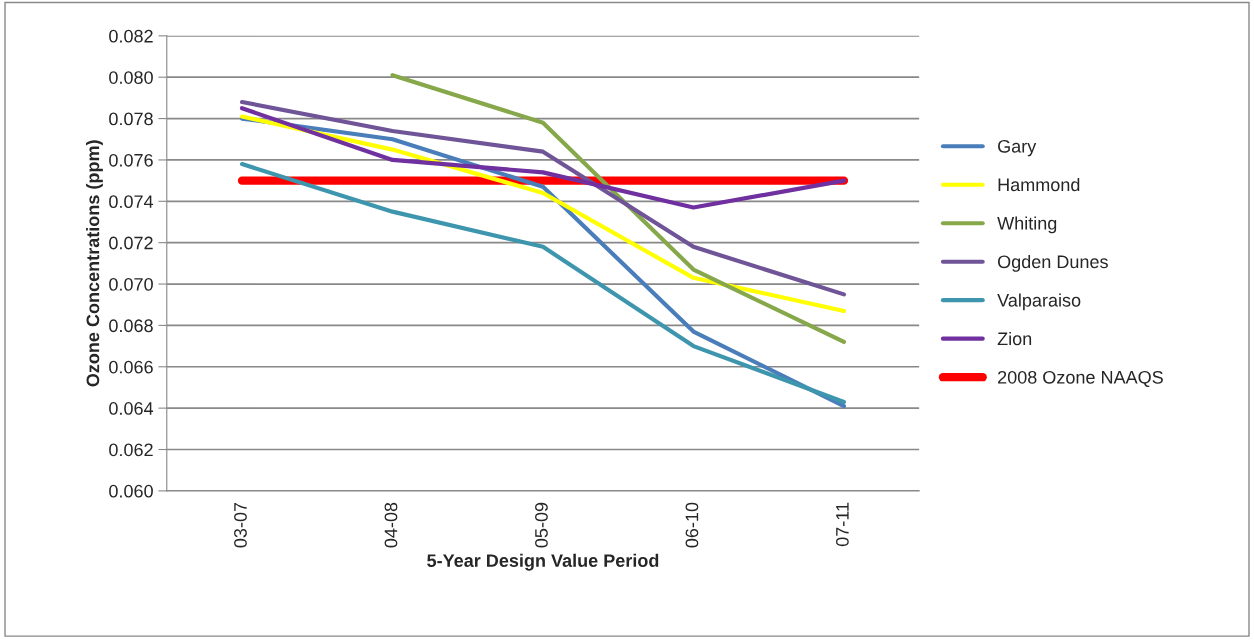  I want to click on y-tick-label: 0.078, so click(131, 119).